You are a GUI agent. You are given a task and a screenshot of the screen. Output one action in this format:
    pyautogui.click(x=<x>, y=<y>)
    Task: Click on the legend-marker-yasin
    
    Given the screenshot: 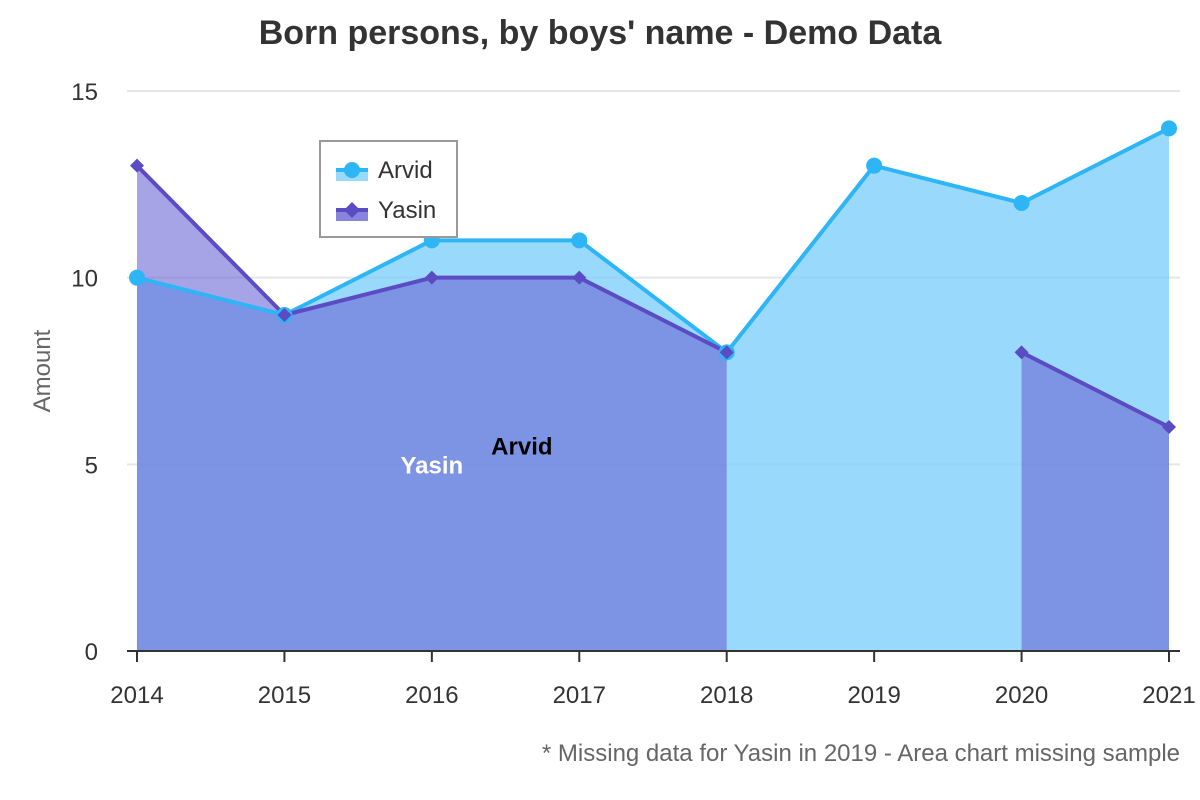 What is the action you would take?
    pyautogui.click(x=352, y=210)
    